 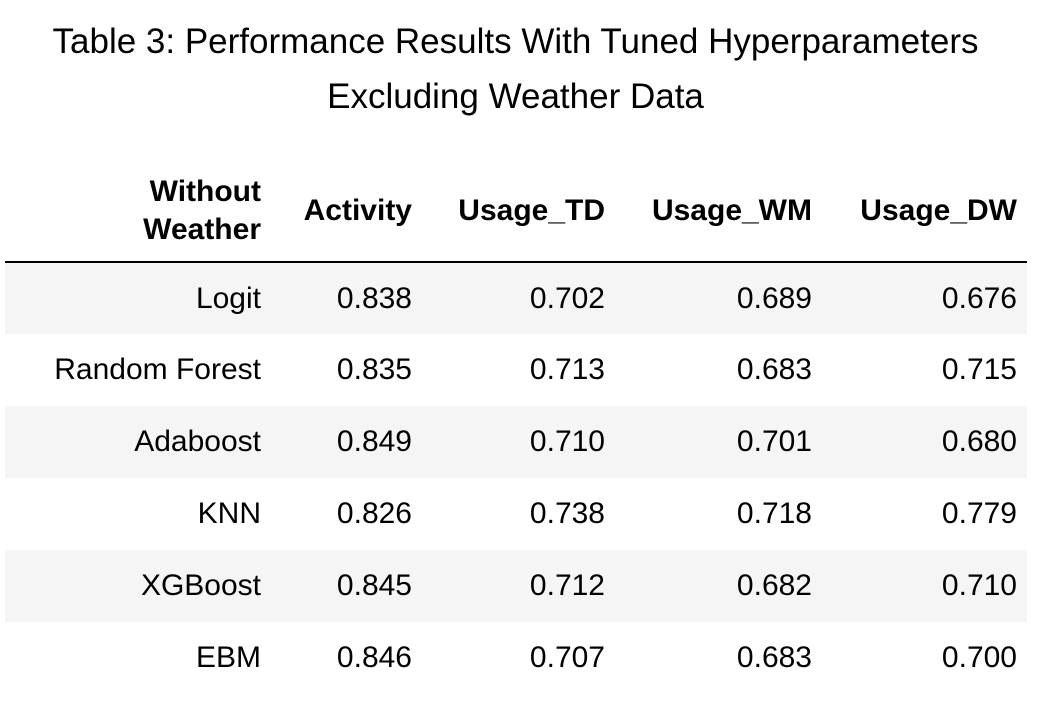 What do you see at coordinates (924, 211) in the screenshot?
I see `column-header-usage-dw: Usage_DW` at bounding box center [924, 211].